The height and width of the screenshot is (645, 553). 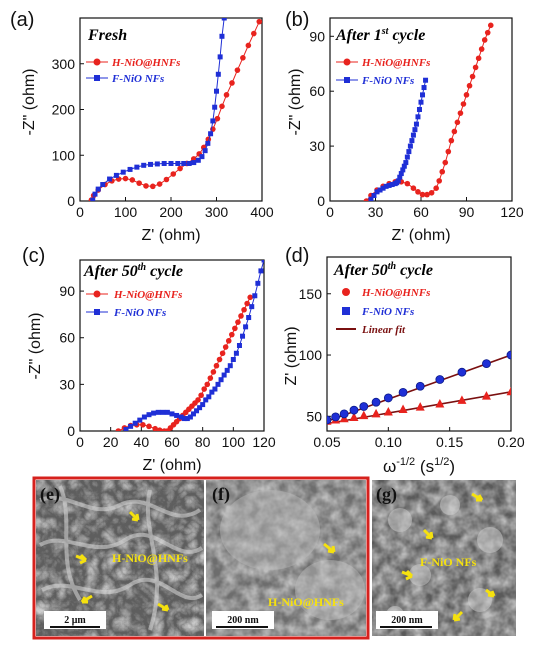 What do you see at coordinates (392, 266) in the screenshot?
I see `condition-d-sup: th` at bounding box center [392, 266].